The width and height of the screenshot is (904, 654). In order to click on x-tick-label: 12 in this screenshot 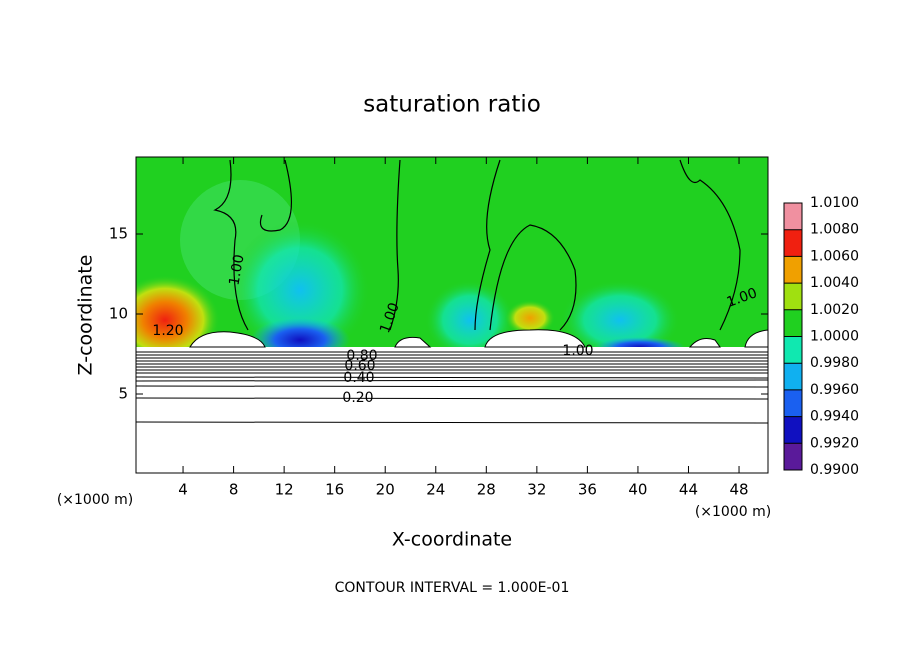, I will do `click(284, 490)`.